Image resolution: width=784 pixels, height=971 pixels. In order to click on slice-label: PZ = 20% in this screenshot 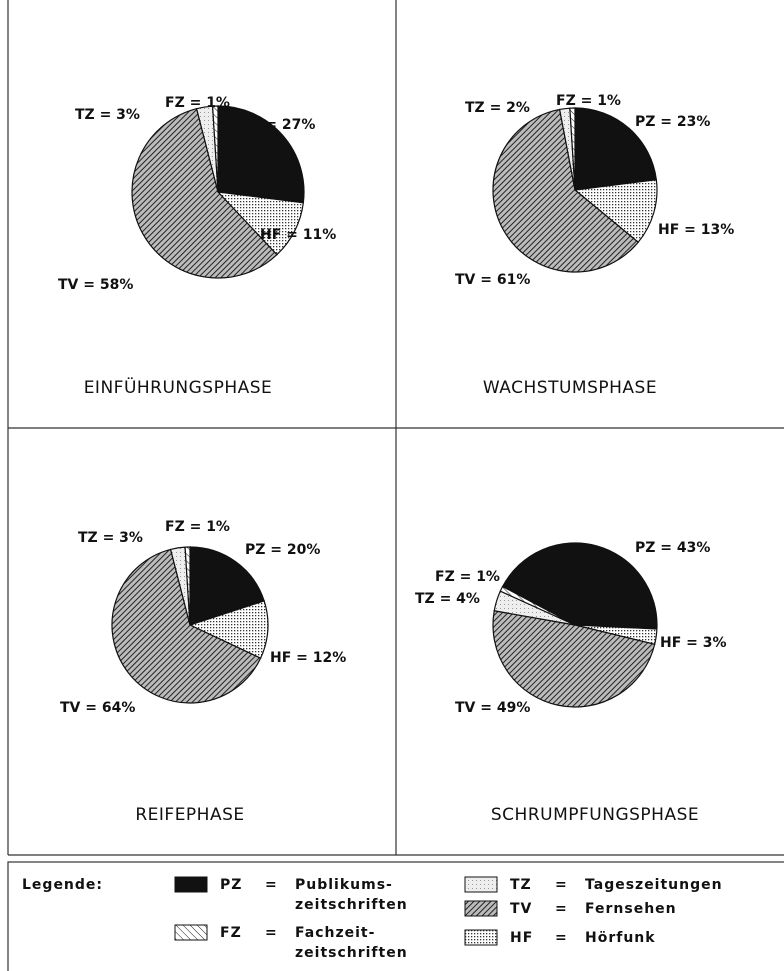, I will do `click(282, 550)`.